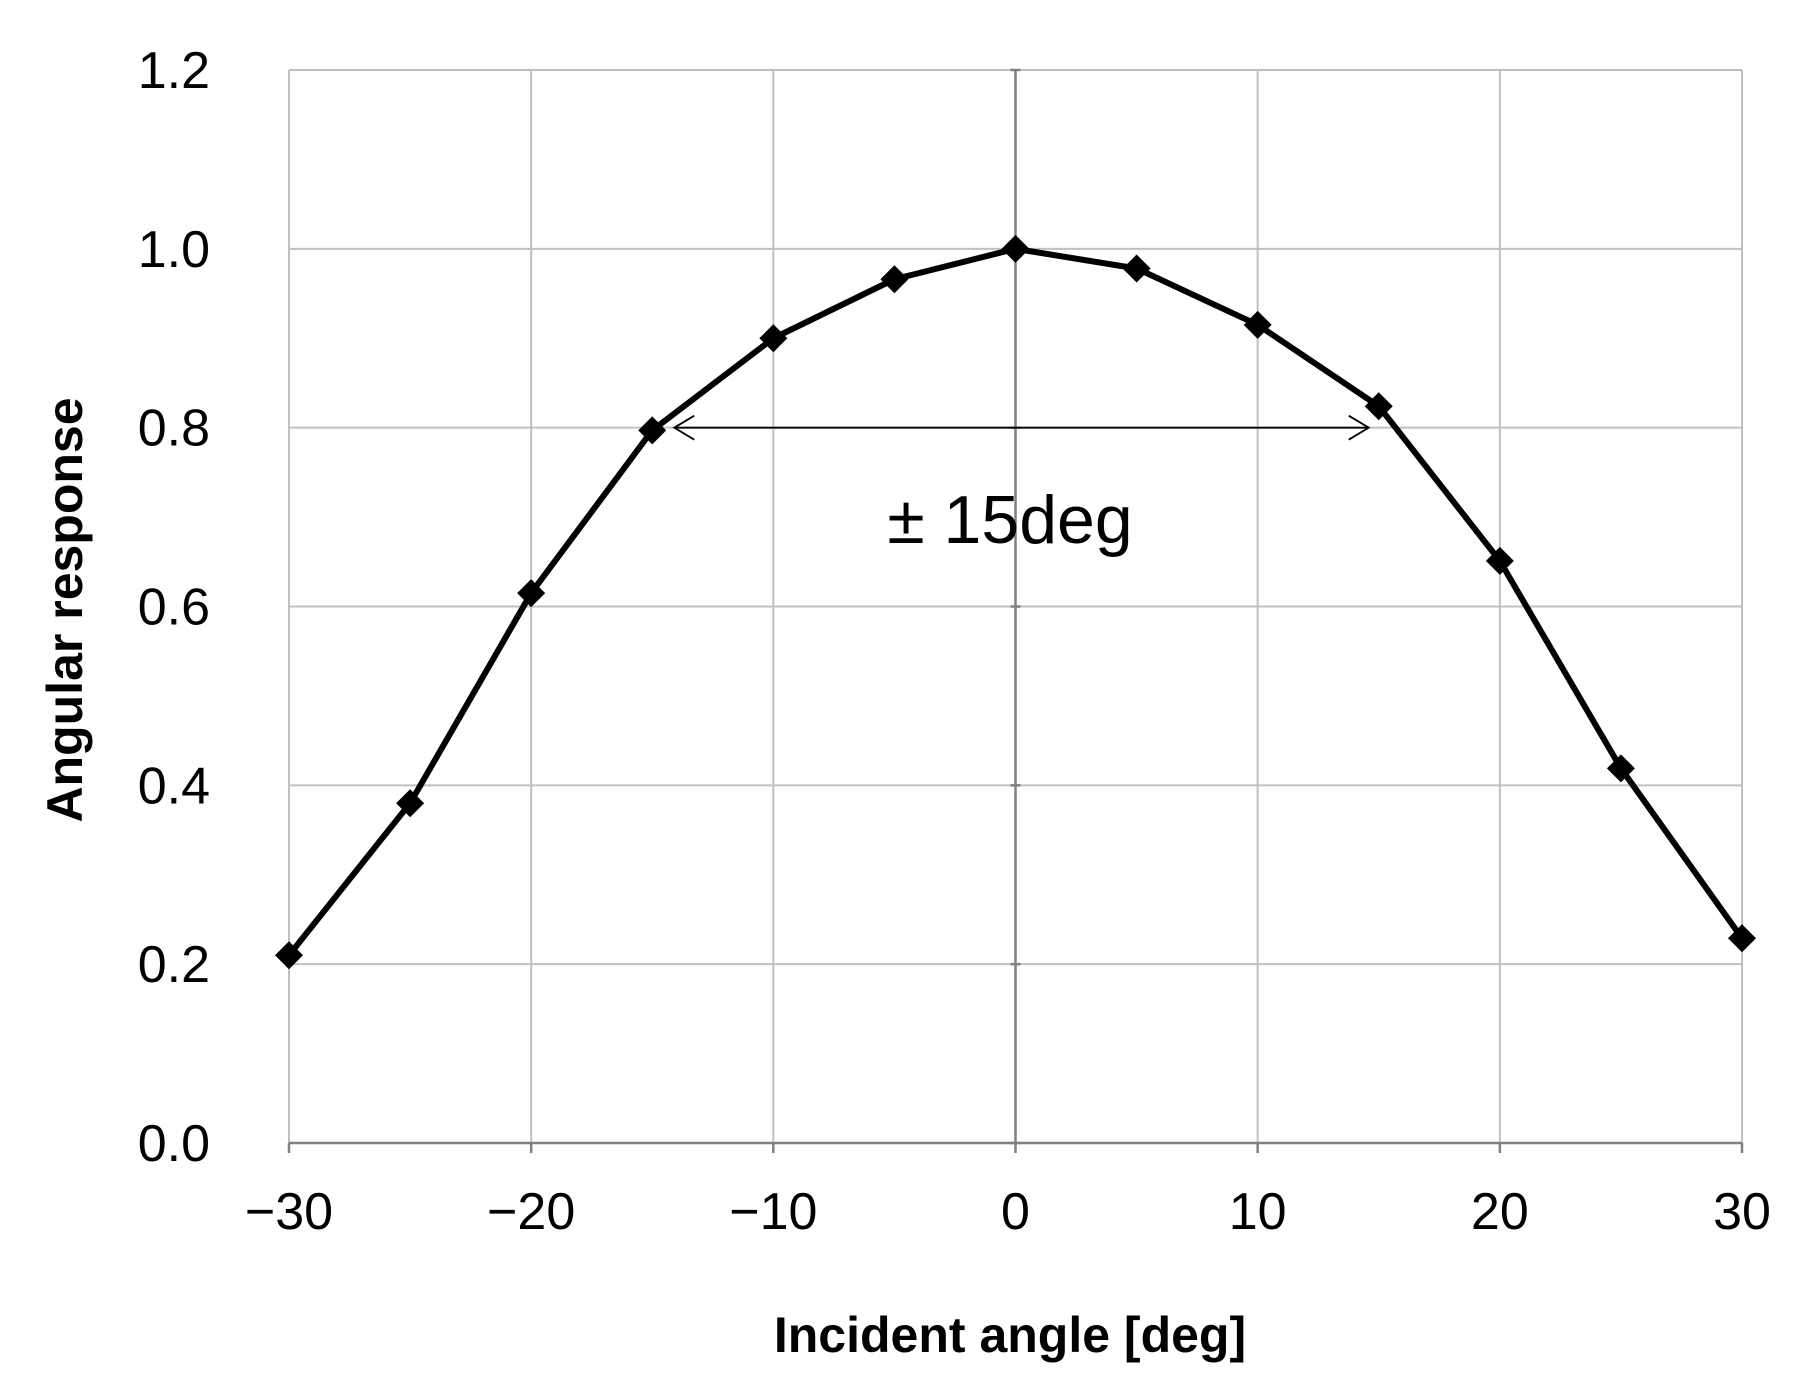 The image size is (1794, 1384). I want to click on x-tick-label: 30, so click(1742, 1212).